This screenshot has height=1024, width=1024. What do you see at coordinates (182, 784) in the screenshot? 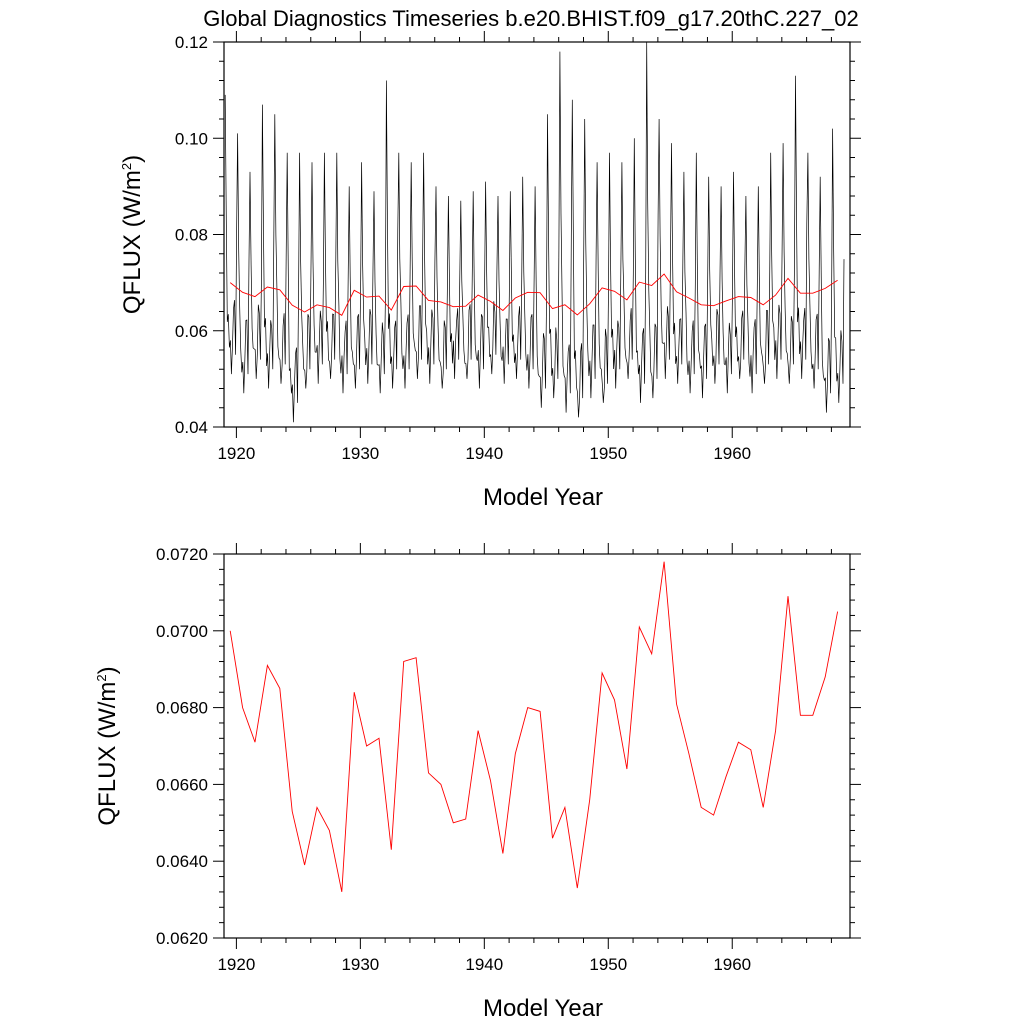
I see `y-tick-label: 0.0660` at bounding box center [182, 784].